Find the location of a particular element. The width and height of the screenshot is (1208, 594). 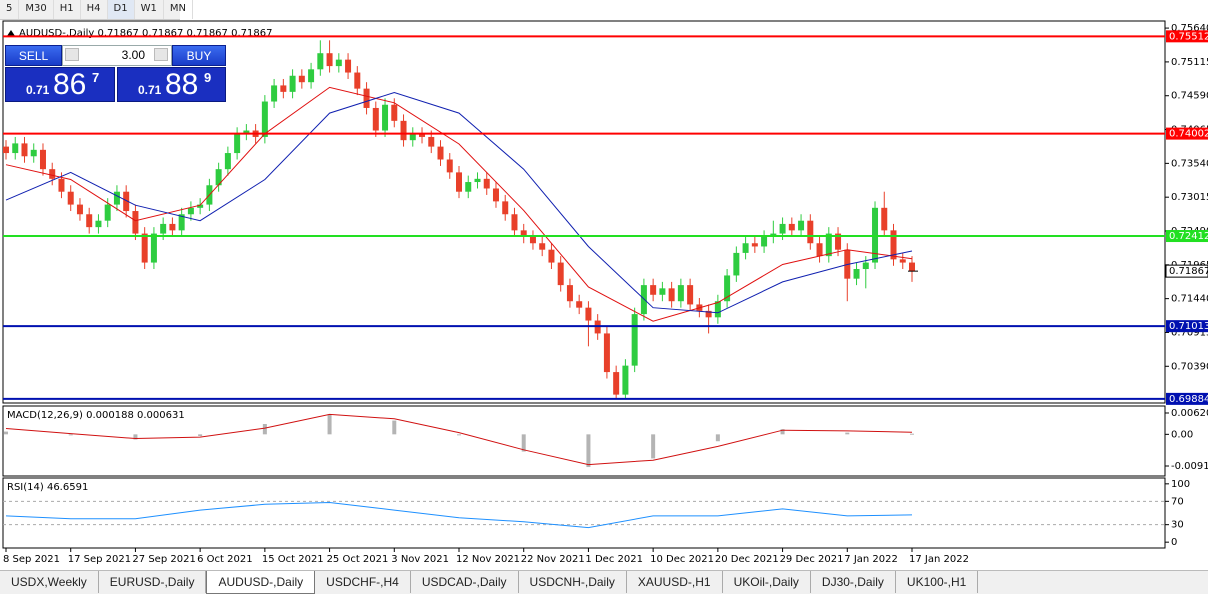

bid-small: 7 is located at coordinates (96, 77).